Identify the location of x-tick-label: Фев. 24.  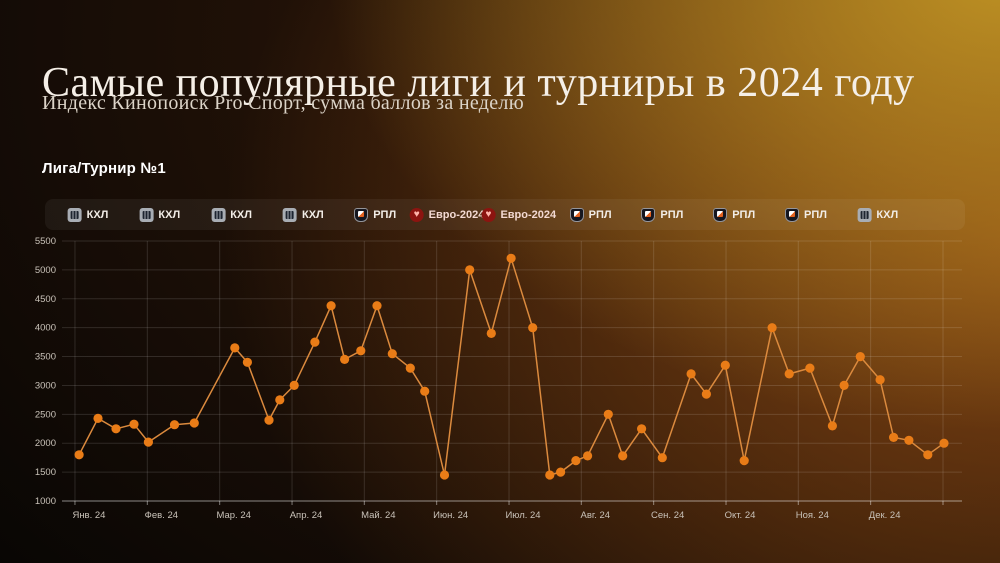
(161, 515).